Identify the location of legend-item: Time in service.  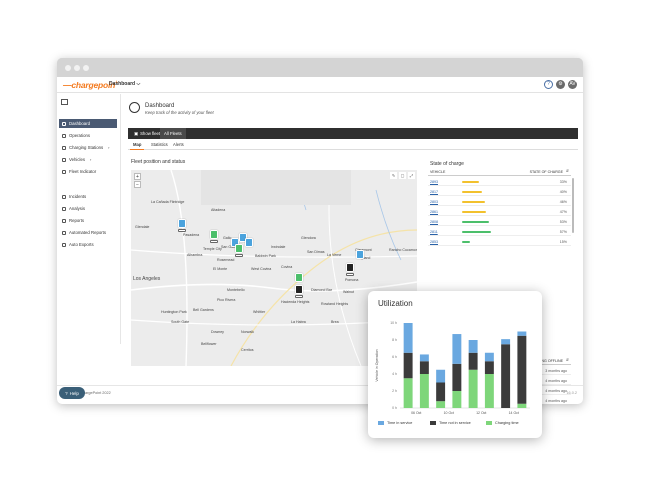
(395, 423).